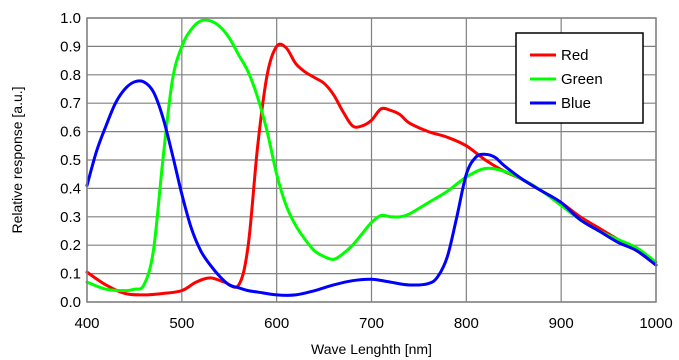 The width and height of the screenshot is (679, 360). What do you see at coordinates (466, 323) in the screenshot?
I see `x-tick-label: 800` at bounding box center [466, 323].